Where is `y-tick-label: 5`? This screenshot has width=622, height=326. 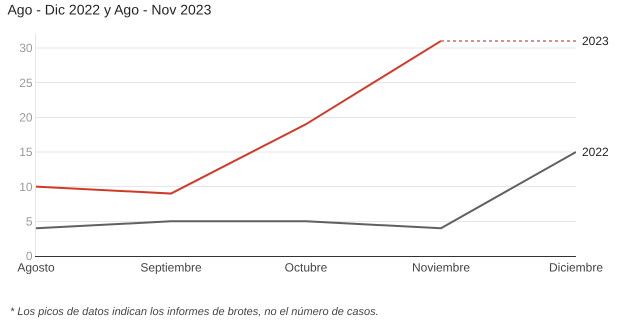
y-tick-label: 5 is located at coordinates (29, 221).